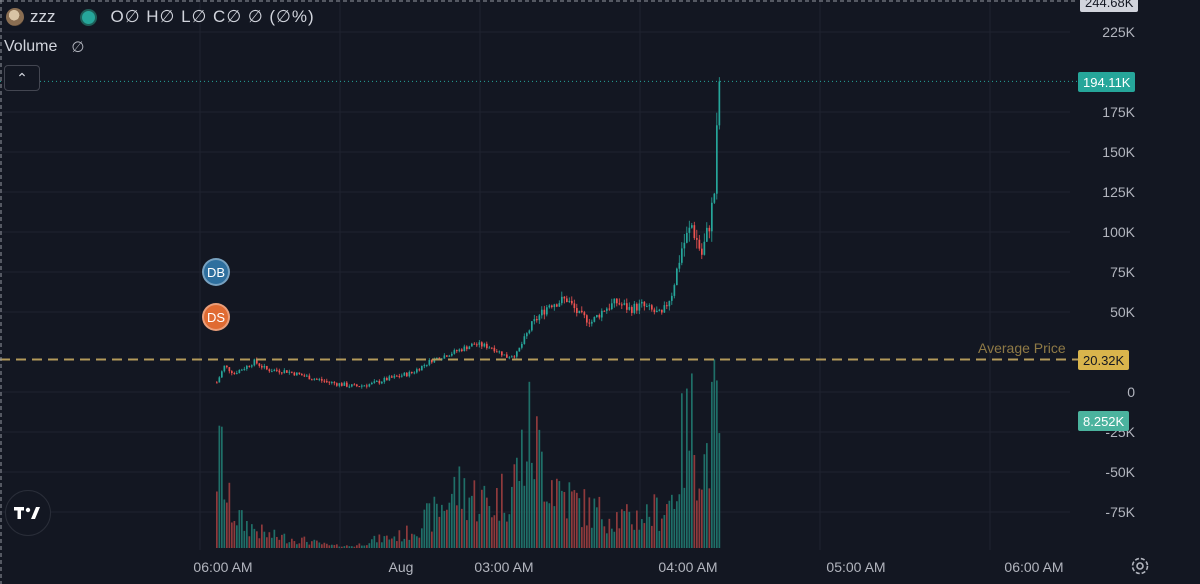 Image resolution: width=1200 pixels, height=584 pixels. What do you see at coordinates (31, 46) in the screenshot?
I see `volume-label: Volume` at bounding box center [31, 46].